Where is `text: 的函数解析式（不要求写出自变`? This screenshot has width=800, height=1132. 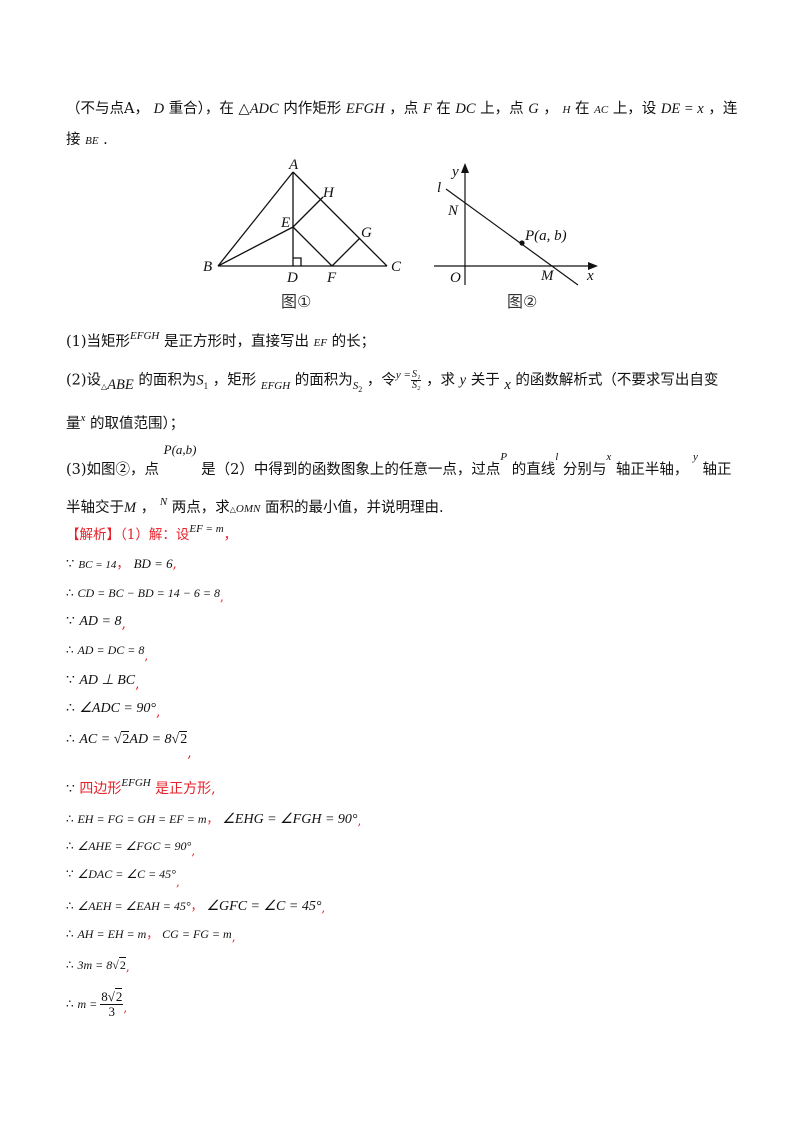 text: 的函数解析式（不要求写出自变 is located at coordinates (617, 380).